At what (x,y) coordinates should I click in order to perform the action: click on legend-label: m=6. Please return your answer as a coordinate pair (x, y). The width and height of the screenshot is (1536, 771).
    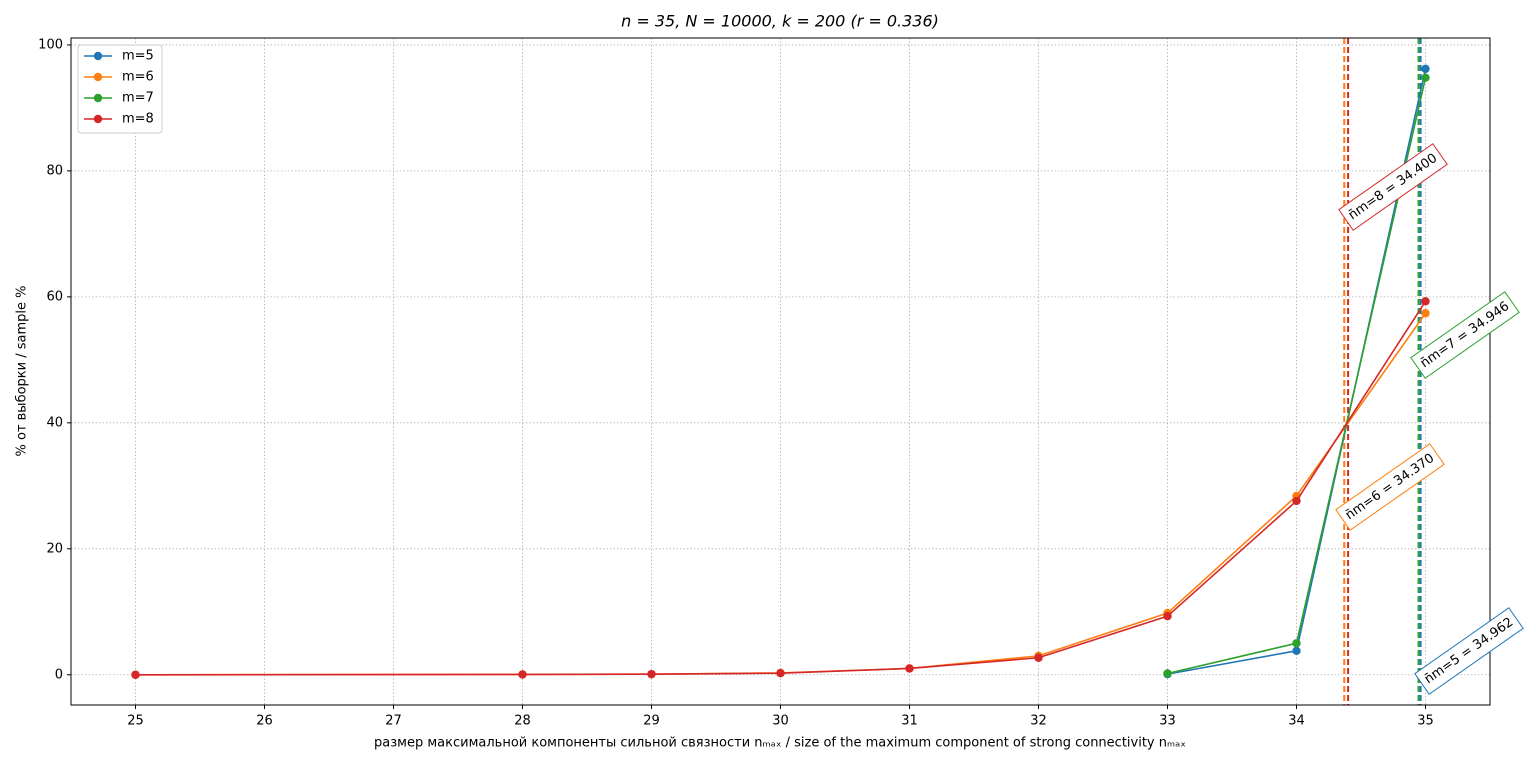
    Looking at the image, I should click on (138, 77).